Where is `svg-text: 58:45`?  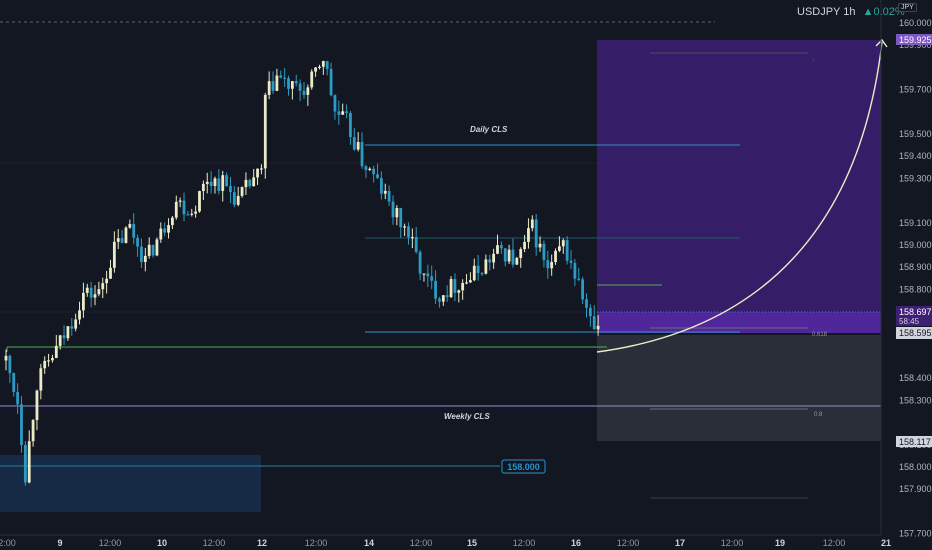
svg-text: 58:45 is located at coordinates (909, 321).